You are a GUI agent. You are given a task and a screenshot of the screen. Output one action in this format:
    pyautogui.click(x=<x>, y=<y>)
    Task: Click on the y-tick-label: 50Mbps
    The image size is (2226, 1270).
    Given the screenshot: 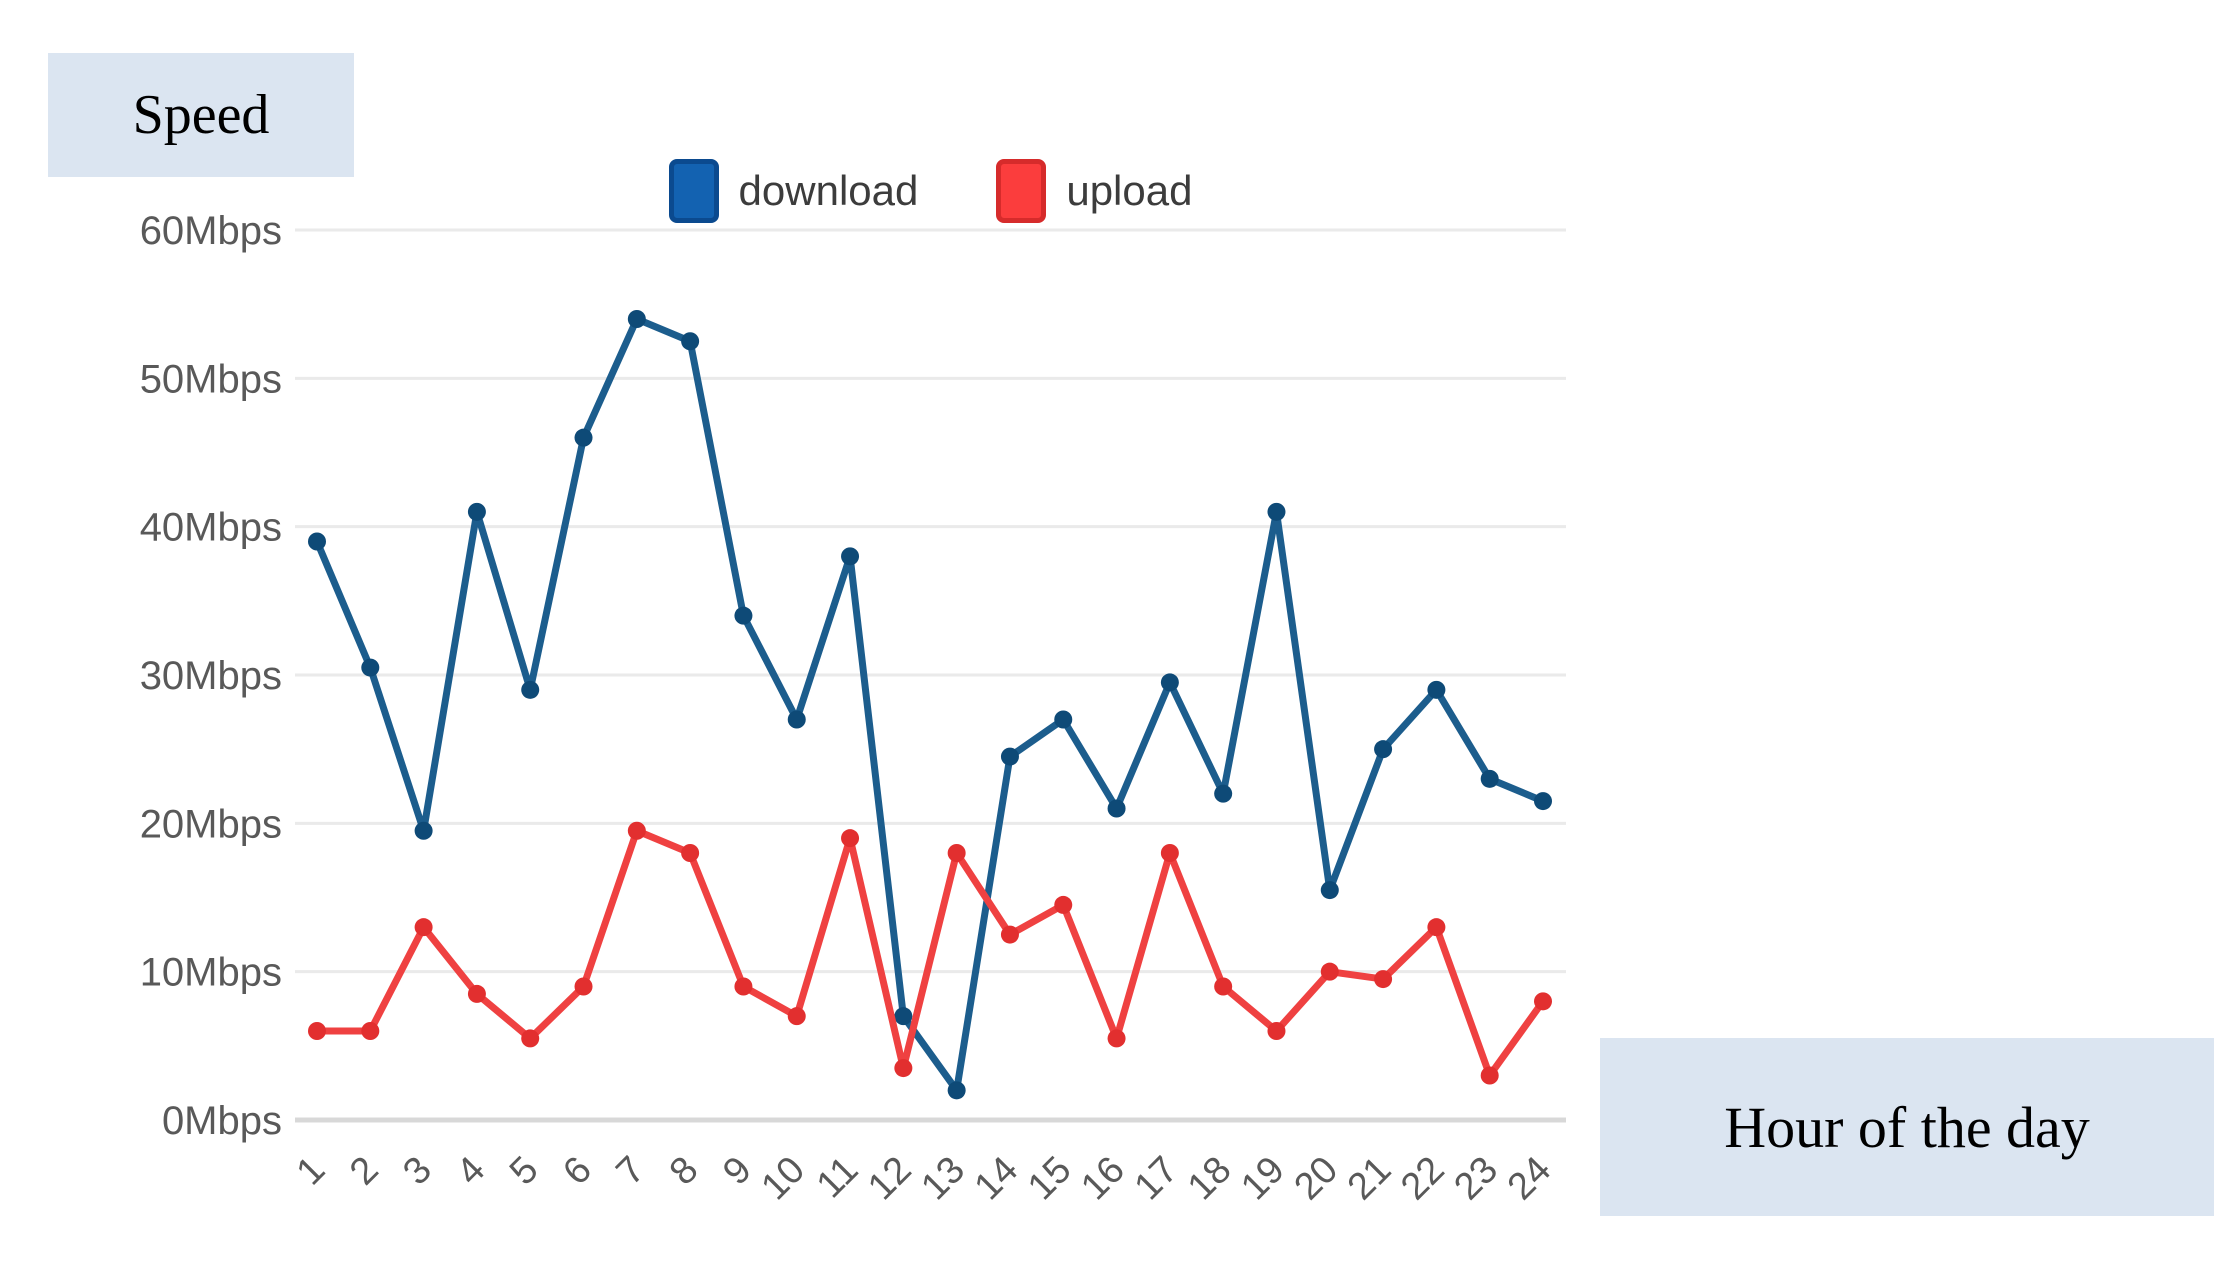 What is the action you would take?
    pyautogui.click(x=211, y=379)
    